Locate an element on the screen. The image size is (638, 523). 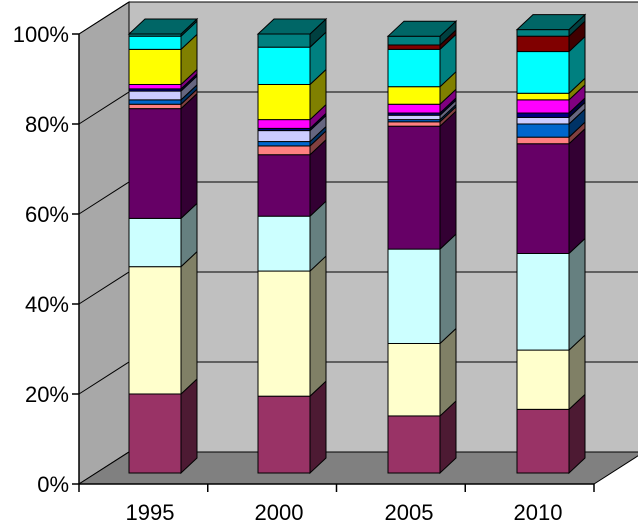
x-tick-label: 2010 is located at coordinates (538, 511).